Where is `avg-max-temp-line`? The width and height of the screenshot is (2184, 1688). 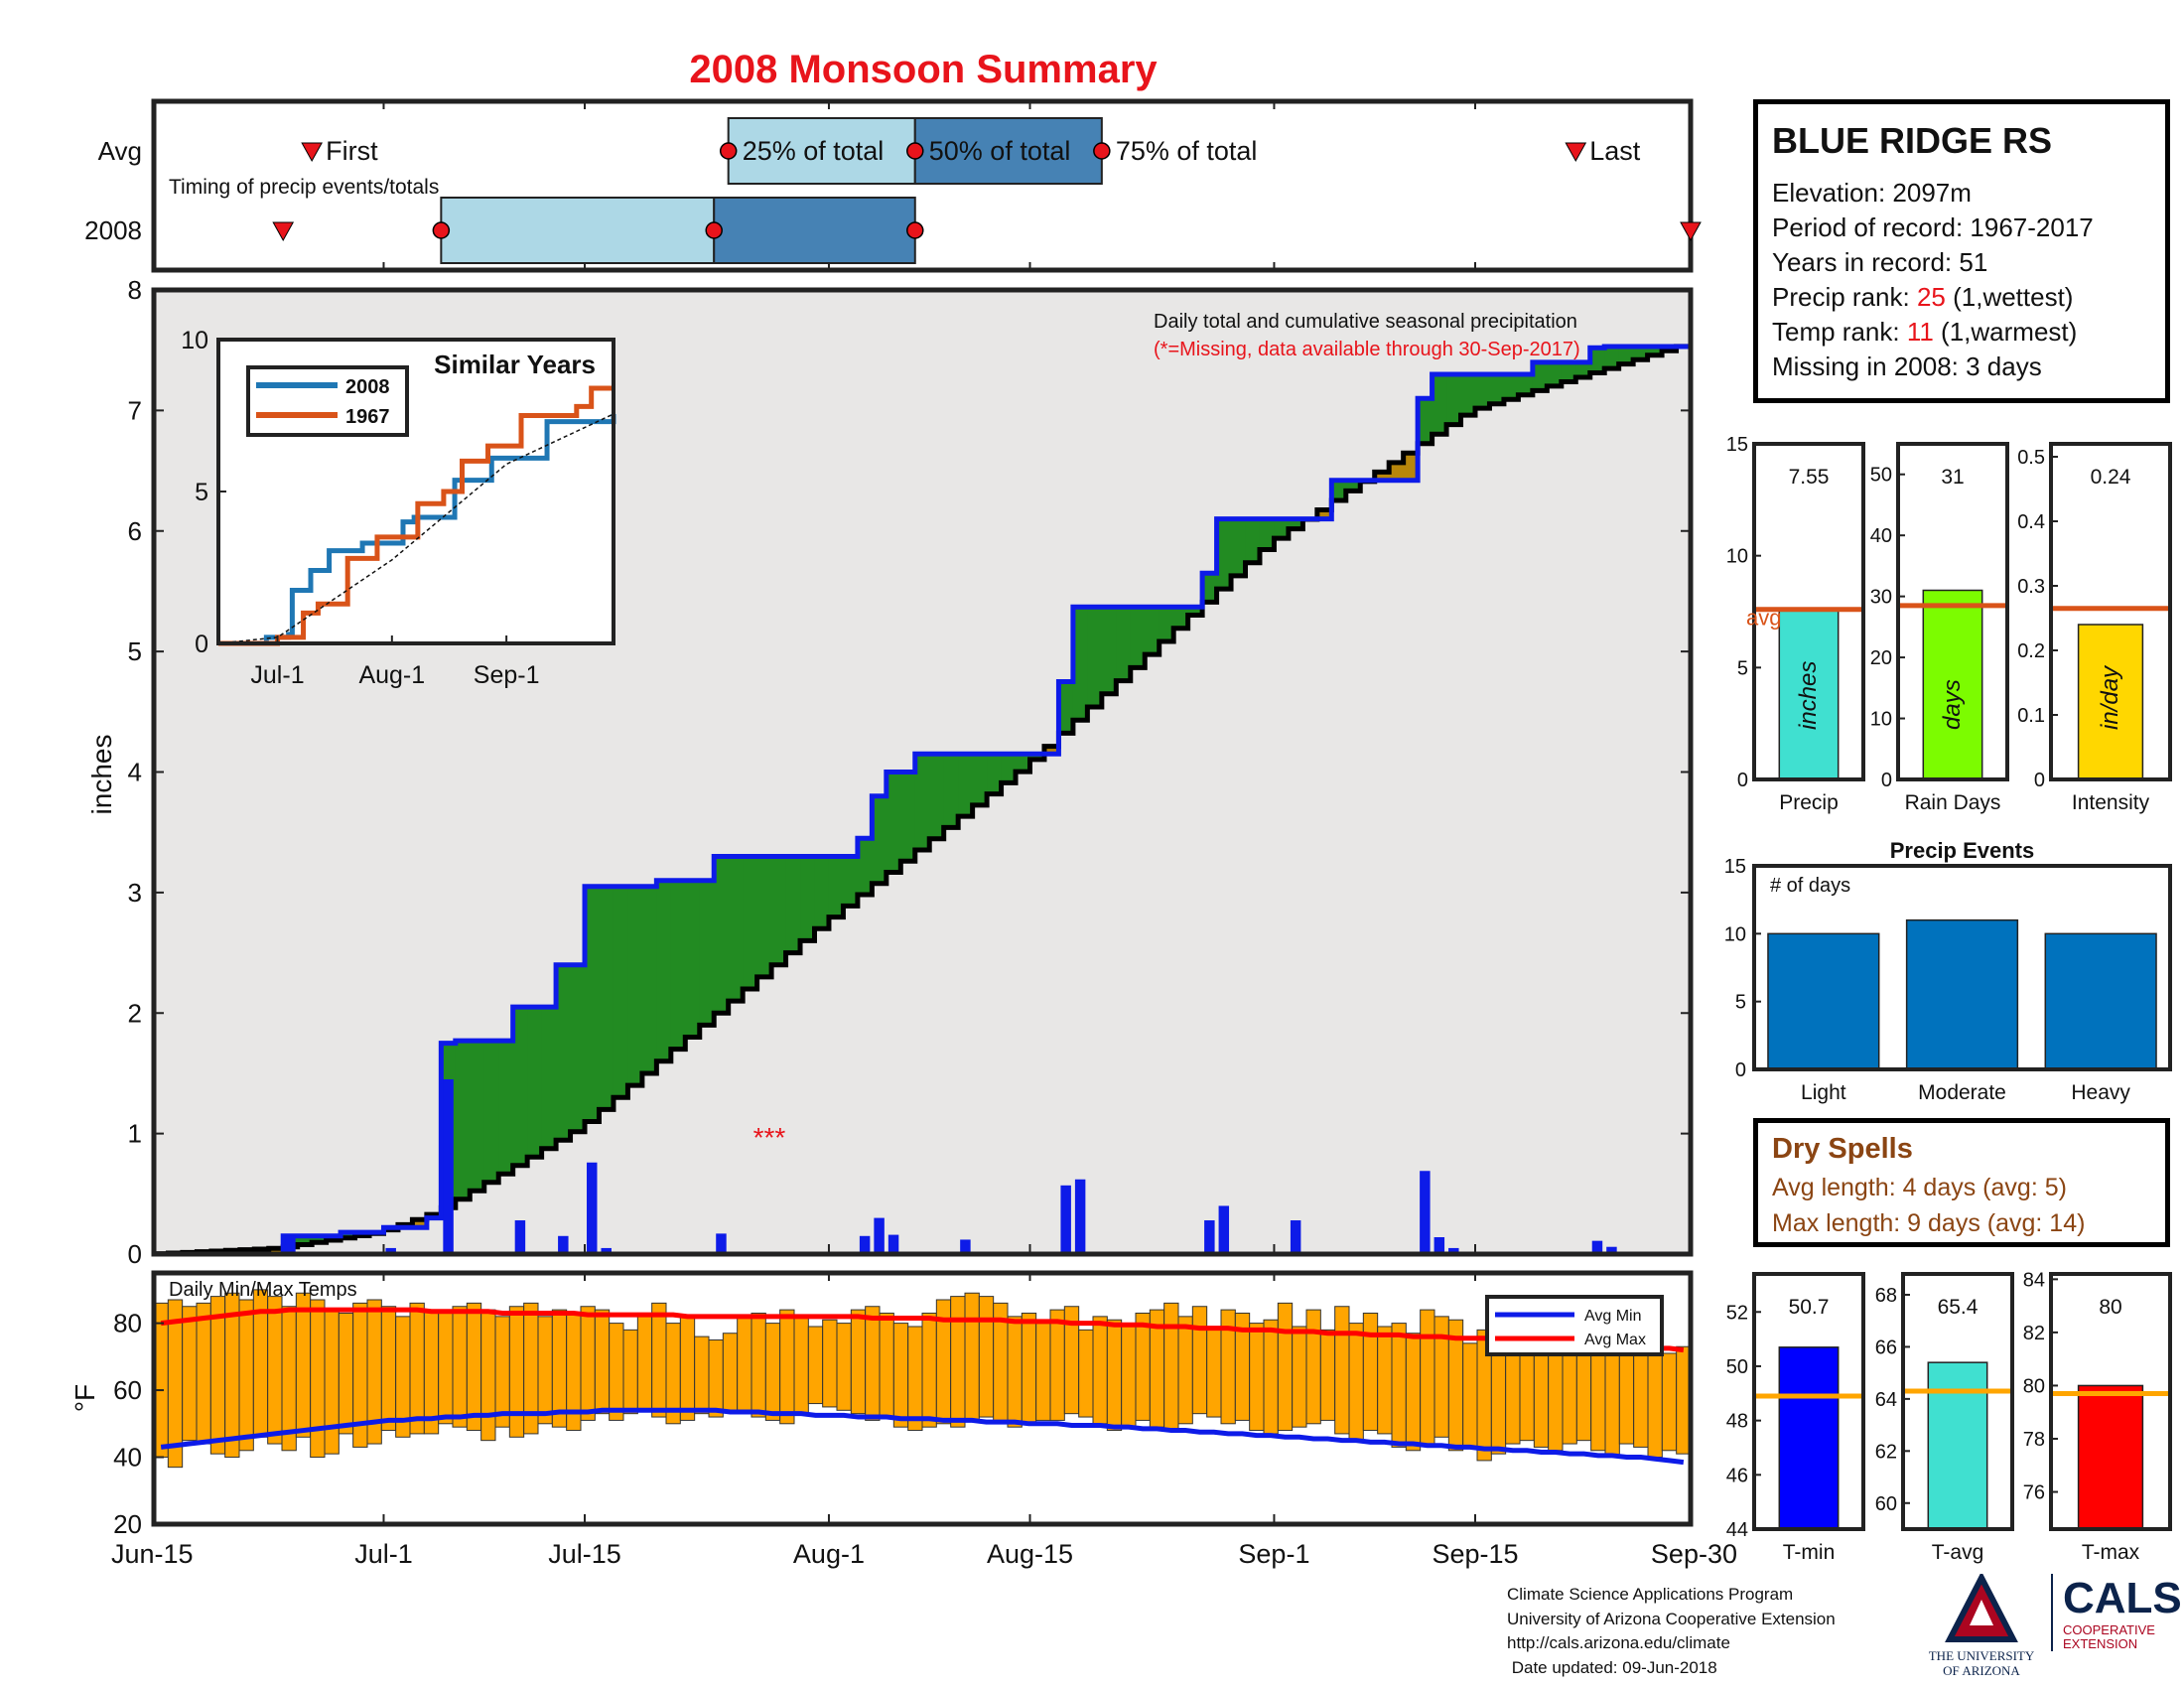 avg-max-temp-line is located at coordinates (922, 1330).